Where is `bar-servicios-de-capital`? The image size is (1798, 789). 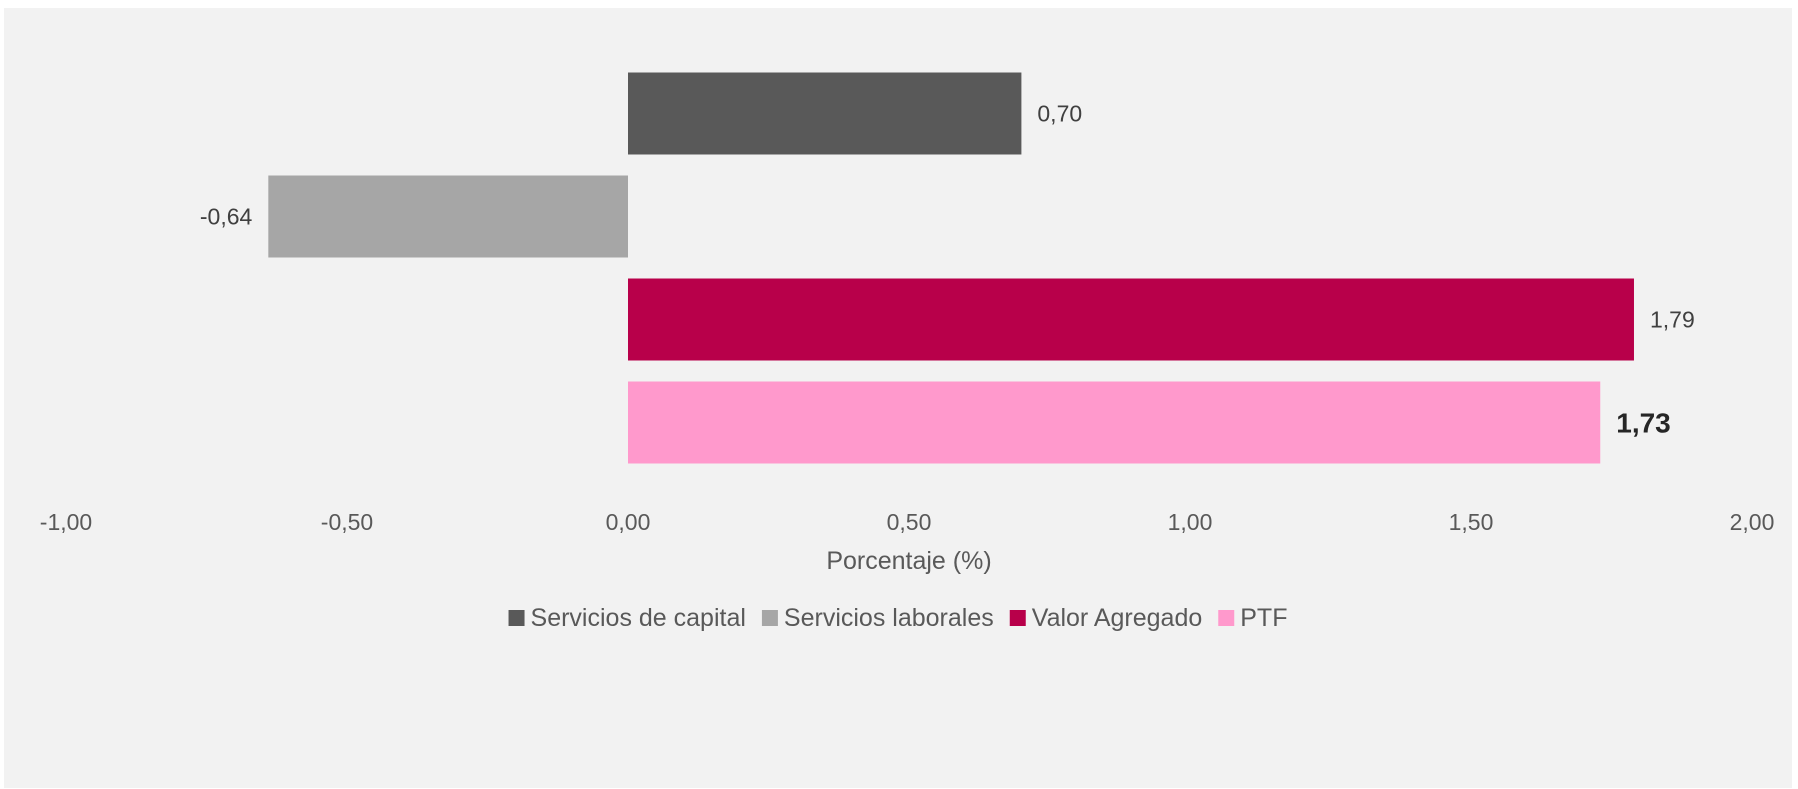
bar-servicios-de-capital is located at coordinates (825, 113).